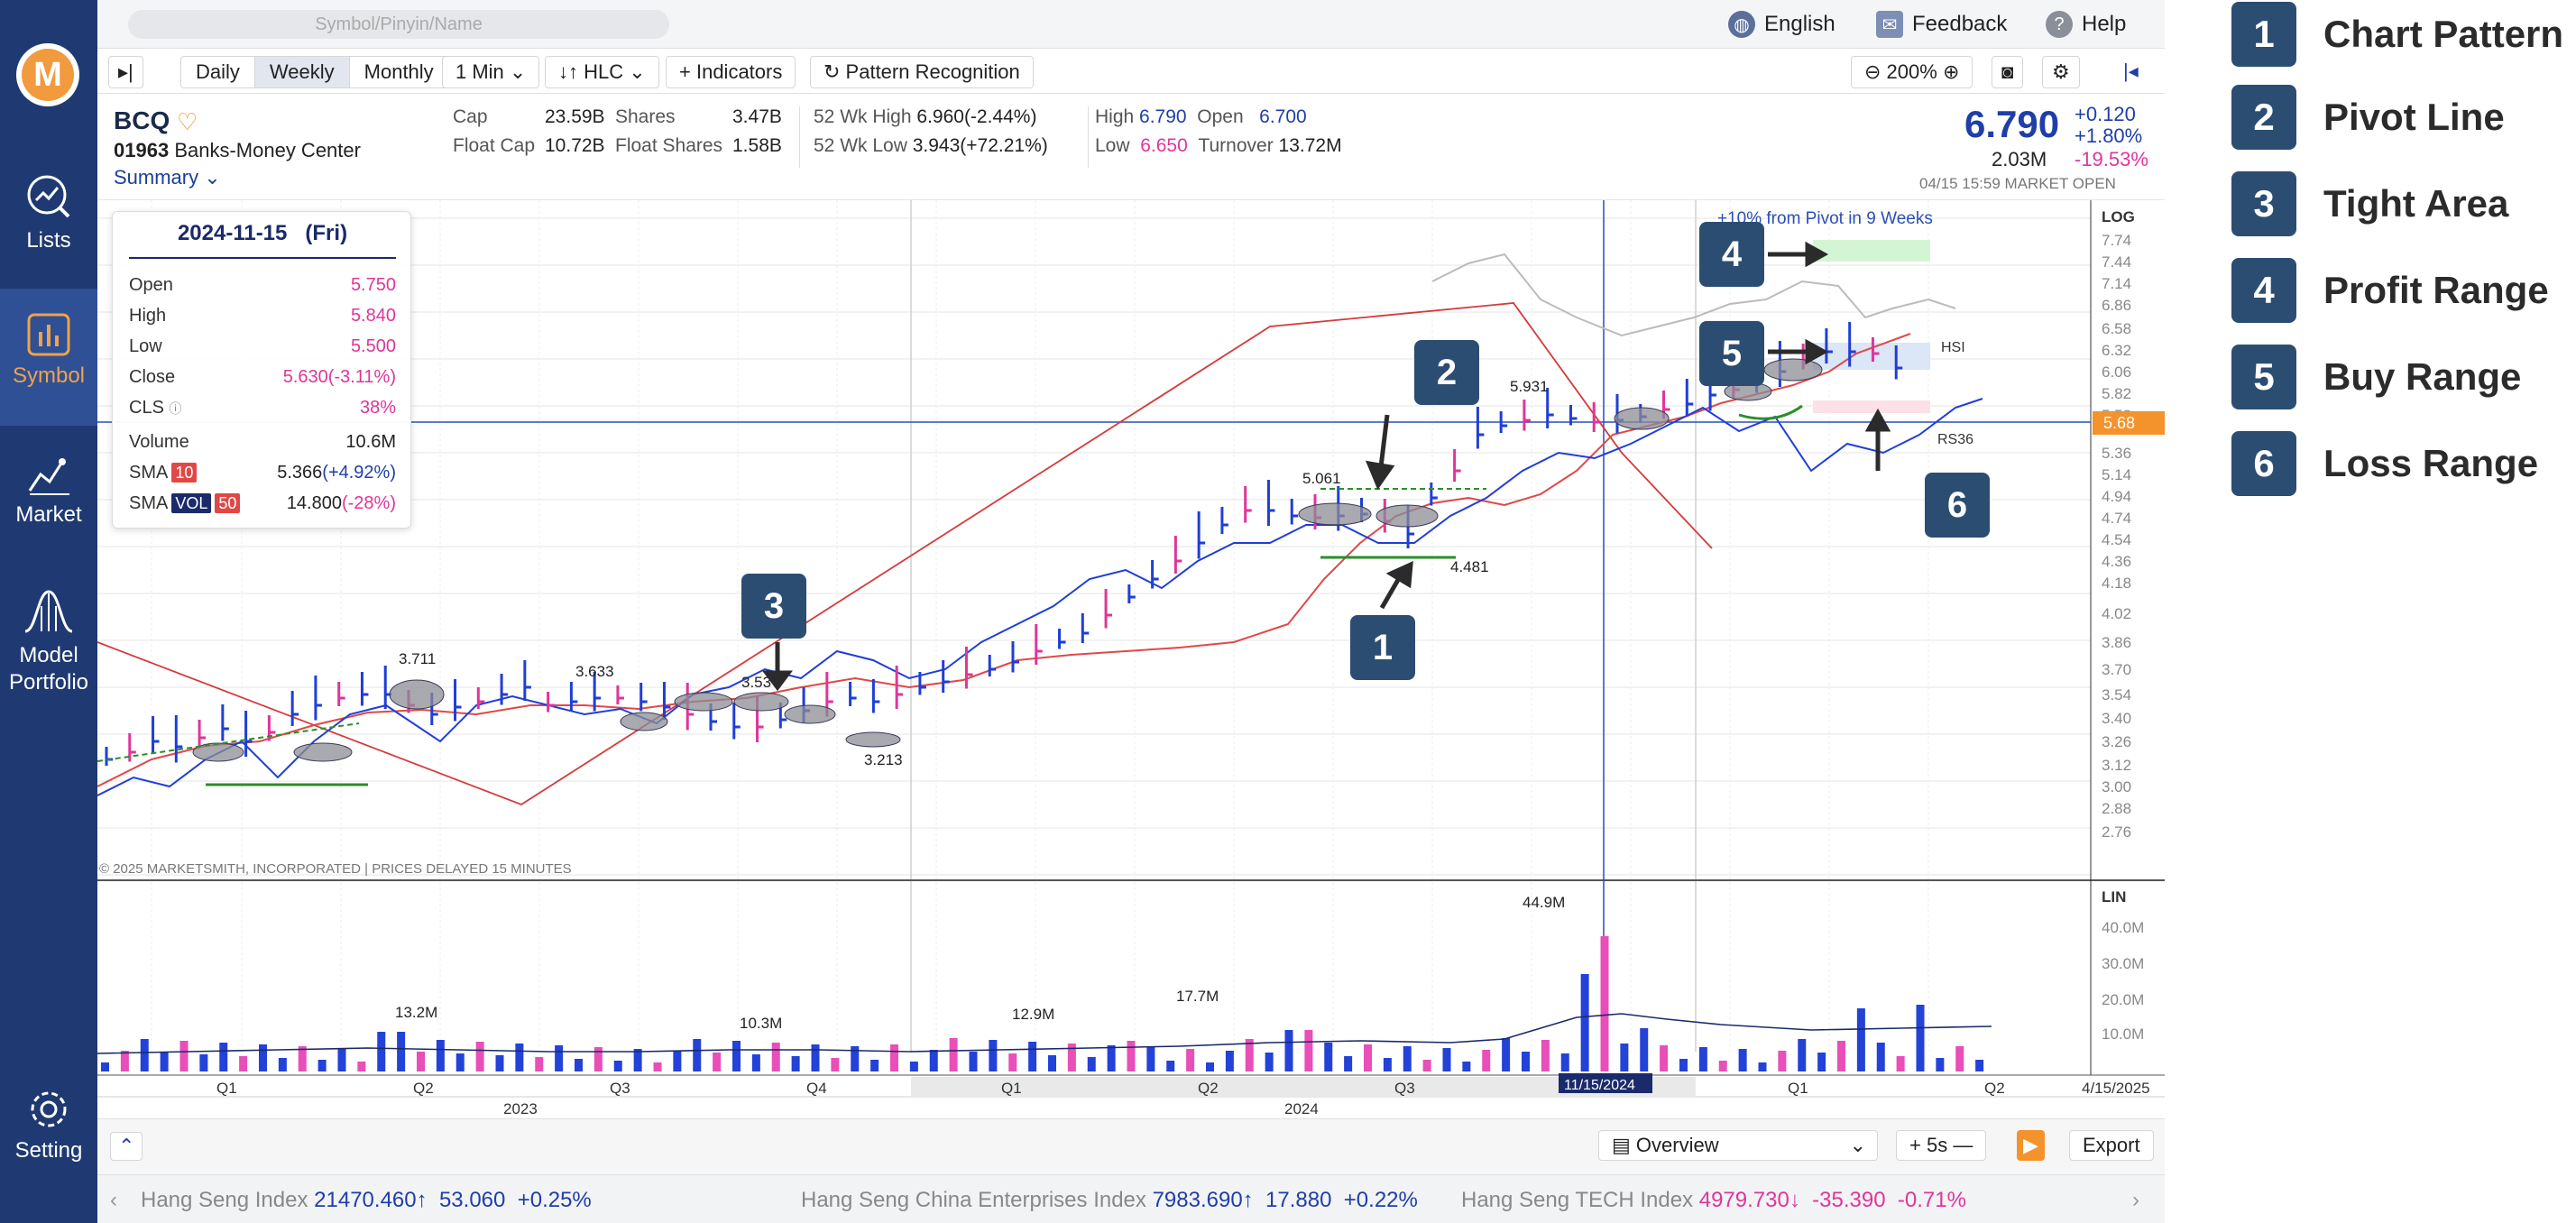 The width and height of the screenshot is (2576, 1223). What do you see at coordinates (2020, 159) in the screenshot?
I see `volume-value: 2.03M` at bounding box center [2020, 159].